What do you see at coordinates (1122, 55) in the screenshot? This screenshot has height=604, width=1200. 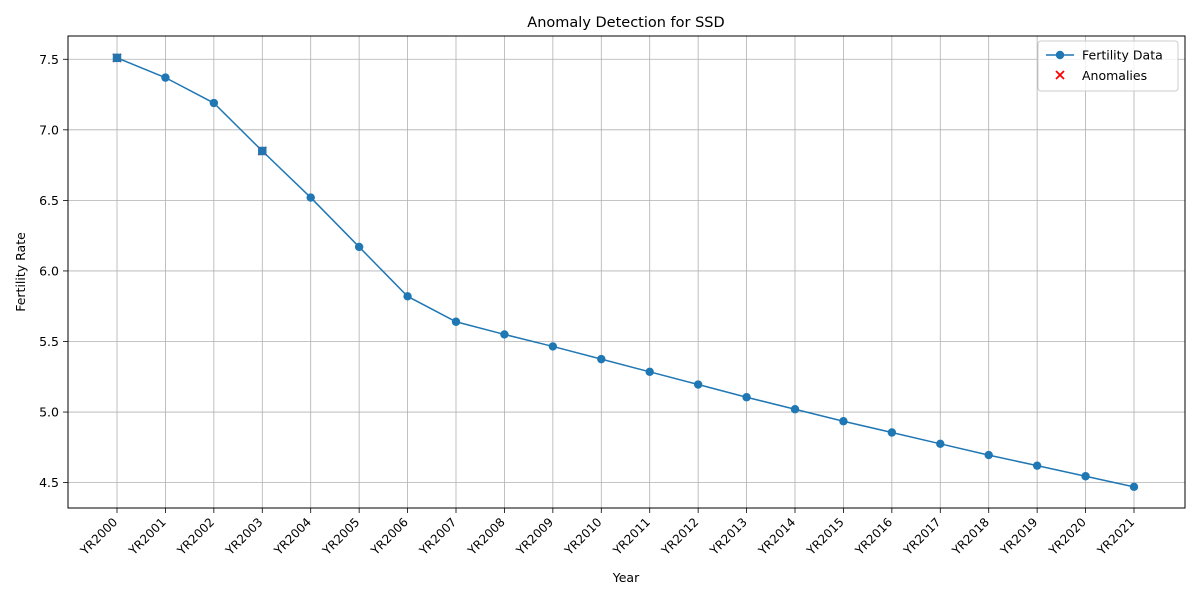 I see `legend-label-fertility-data: Fertility Data` at bounding box center [1122, 55].